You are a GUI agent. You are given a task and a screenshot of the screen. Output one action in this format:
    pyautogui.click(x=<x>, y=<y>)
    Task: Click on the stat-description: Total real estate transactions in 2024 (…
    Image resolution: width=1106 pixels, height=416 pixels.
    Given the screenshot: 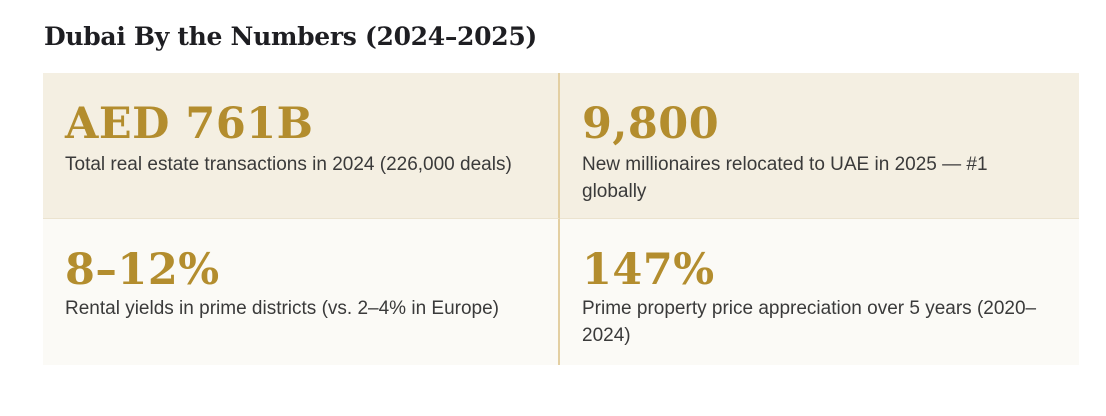 What is the action you would take?
    pyautogui.click(x=288, y=164)
    